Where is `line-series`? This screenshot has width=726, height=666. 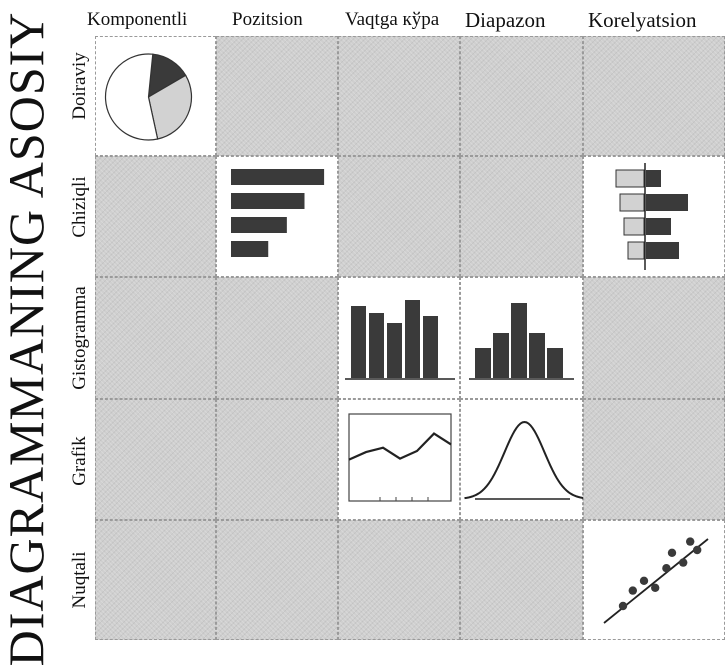
line-series is located at coordinates (400, 446).